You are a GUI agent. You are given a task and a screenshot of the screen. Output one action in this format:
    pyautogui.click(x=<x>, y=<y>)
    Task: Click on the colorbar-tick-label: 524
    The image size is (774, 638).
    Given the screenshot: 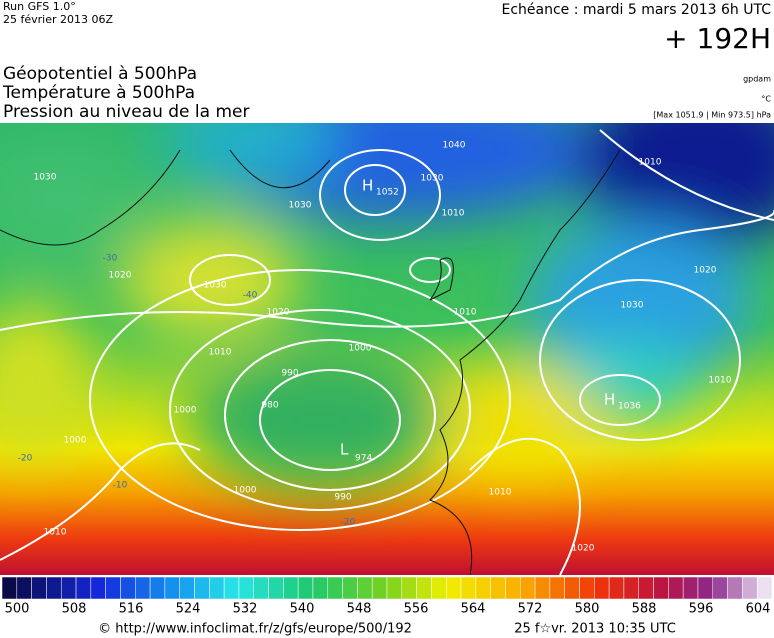 What is the action you would take?
    pyautogui.click(x=188, y=609)
    